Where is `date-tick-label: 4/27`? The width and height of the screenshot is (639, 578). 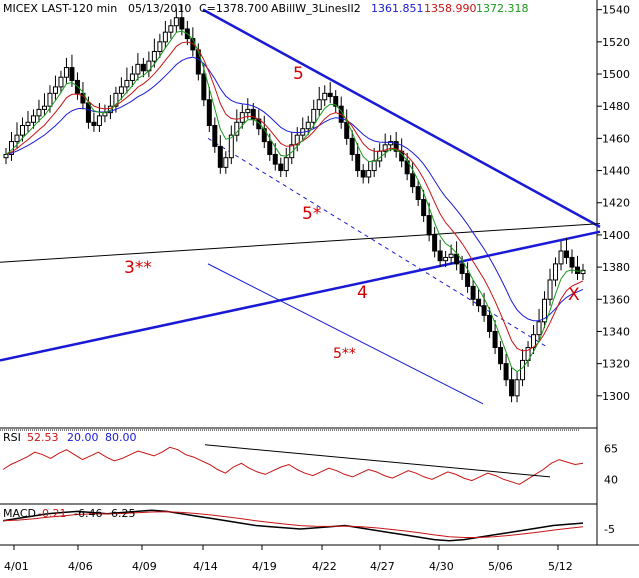 date-tick-label: 4/27 is located at coordinates (382, 566).